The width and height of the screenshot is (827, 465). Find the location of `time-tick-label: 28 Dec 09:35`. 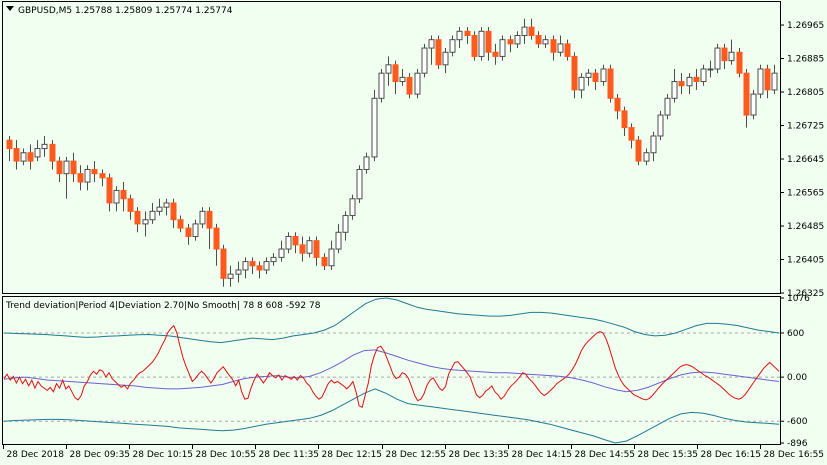

time-tick-label: 28 Dec 09:35 is located at coordinates (100, 455).